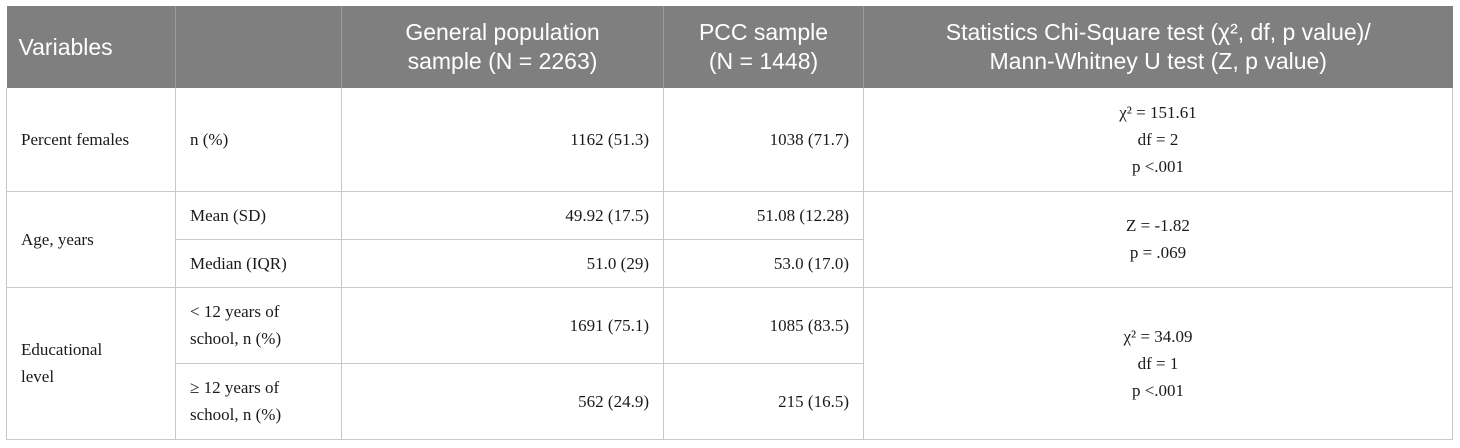 This screenshot has width=1460, height=448. Describe the element at coordinates (1158, 336) in the screenshot. I see `stats-line: χ² = 34.09` at that location.